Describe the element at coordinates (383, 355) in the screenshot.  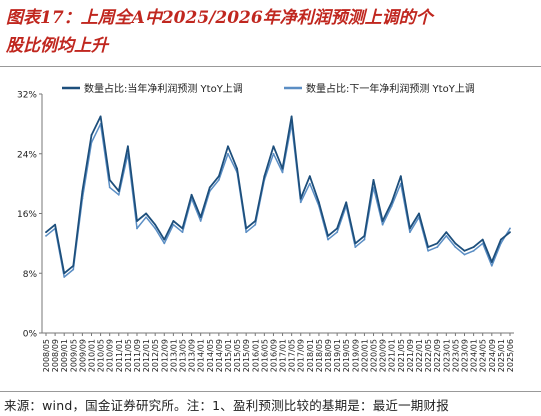
I see `x-tick-label: 2020/09` at that location.